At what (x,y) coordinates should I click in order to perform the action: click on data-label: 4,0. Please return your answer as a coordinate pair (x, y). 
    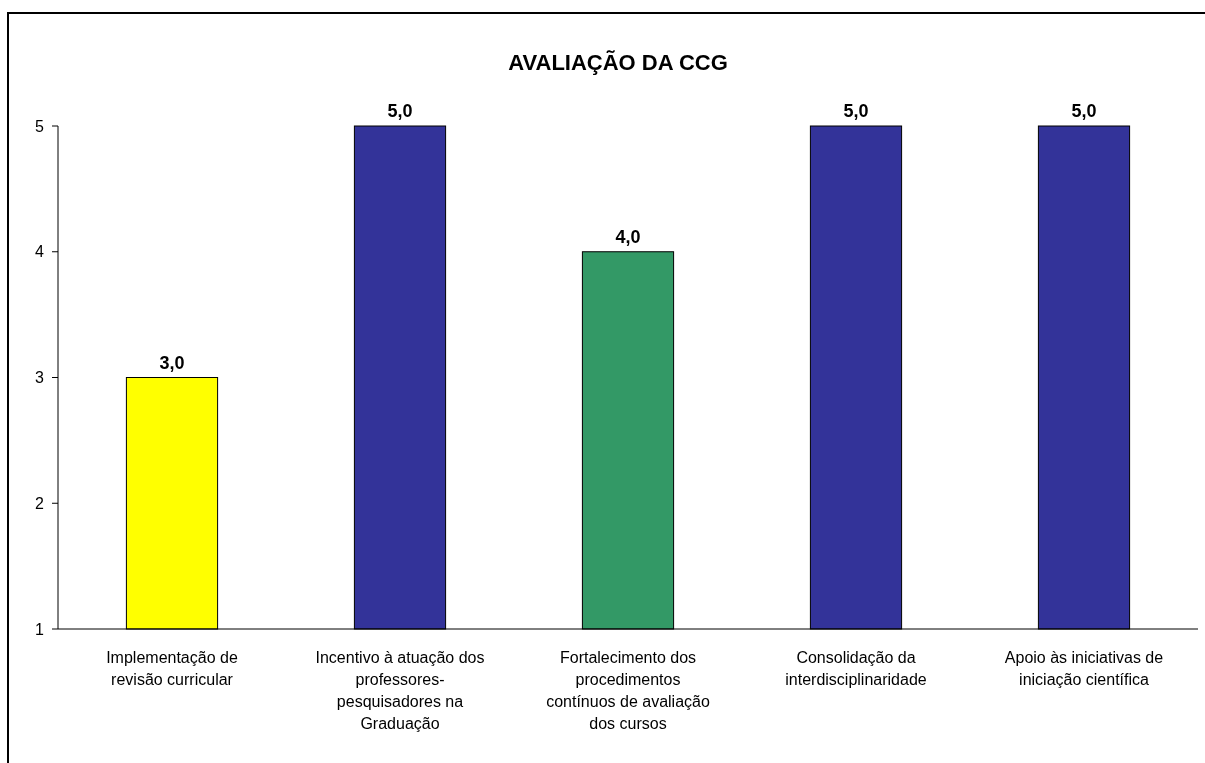
    Looking at the image, I should click on (628, 236).